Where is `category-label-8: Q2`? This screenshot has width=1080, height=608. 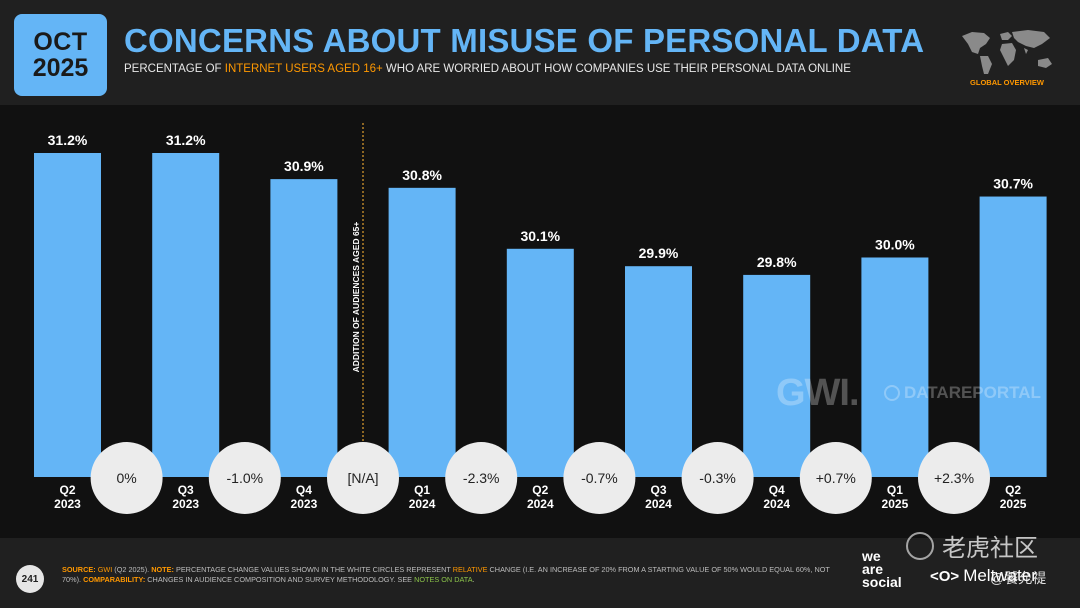 category-label-8: Q2 is located at coordinates (1013, 490).